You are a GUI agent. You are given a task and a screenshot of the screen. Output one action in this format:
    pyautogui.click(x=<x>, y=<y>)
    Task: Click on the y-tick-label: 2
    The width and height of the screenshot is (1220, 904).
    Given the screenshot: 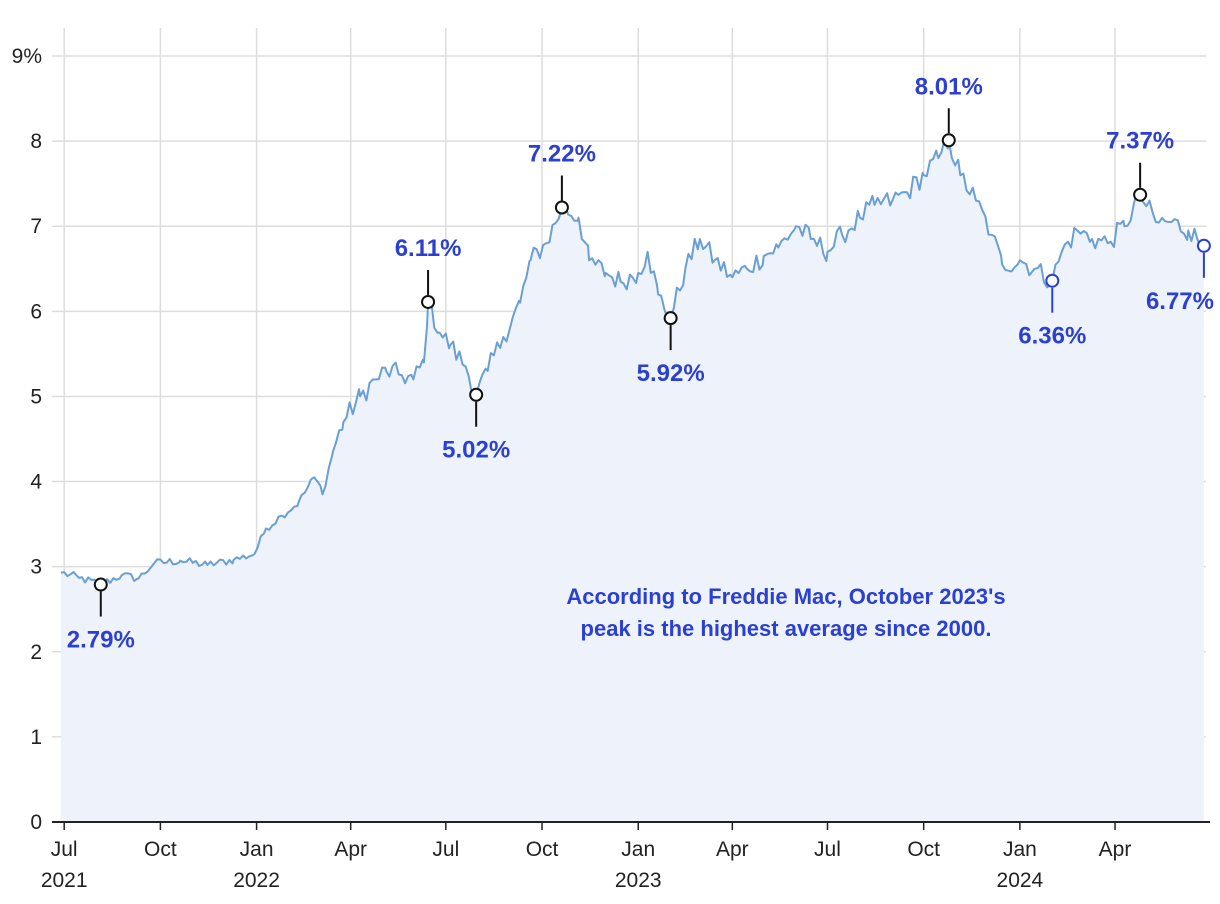 What is the action you would take?
    pyautogui.click(x=36, y=652)
    